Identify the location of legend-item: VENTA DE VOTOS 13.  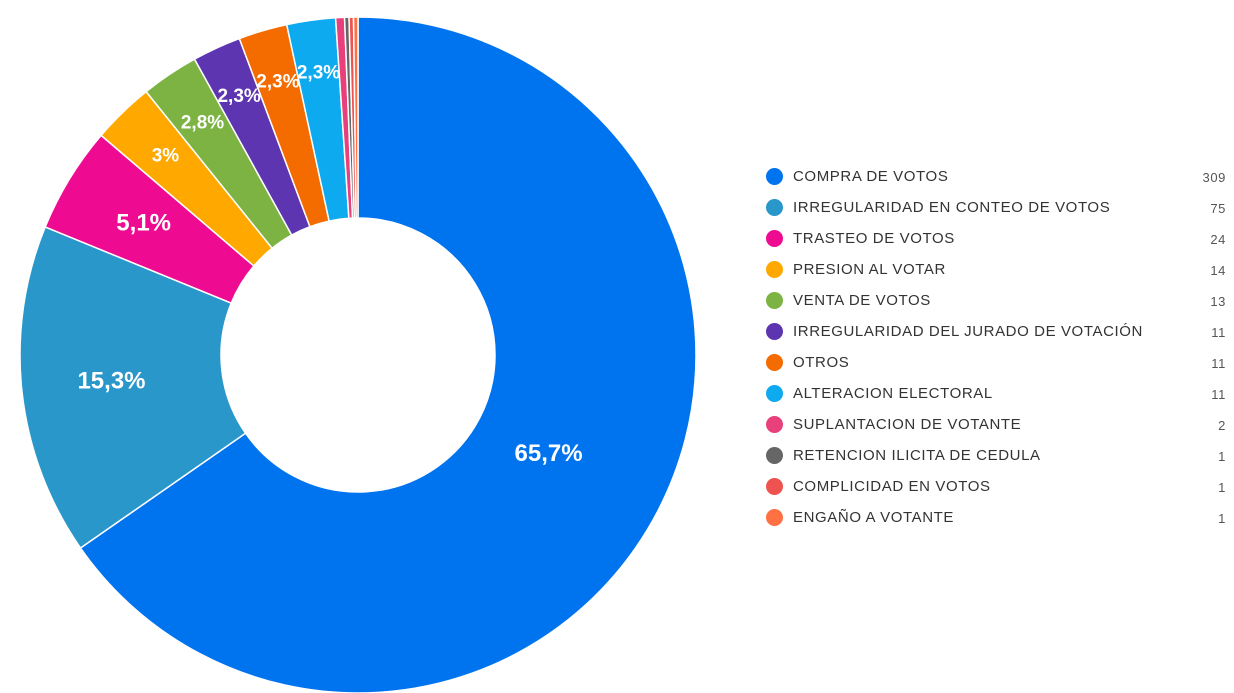
(996, 305).